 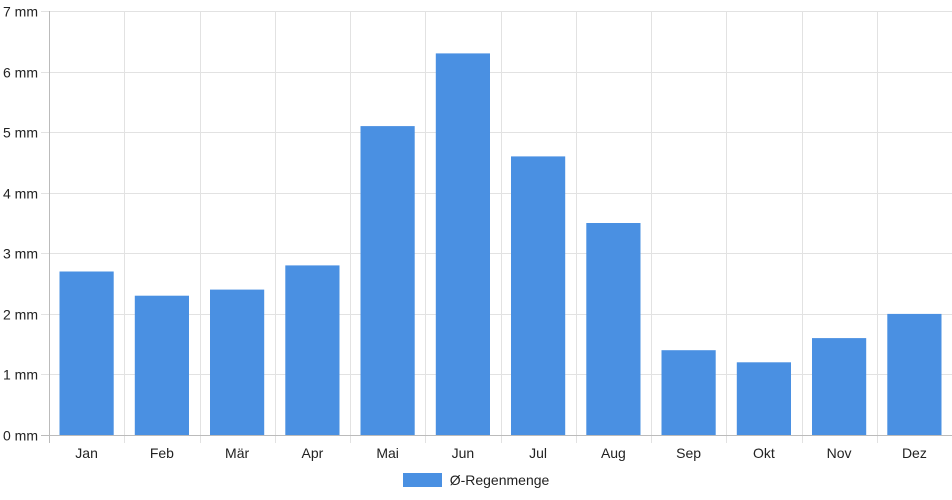 I want to click on x-tick-label: Okt, so click(x=764, y=453).